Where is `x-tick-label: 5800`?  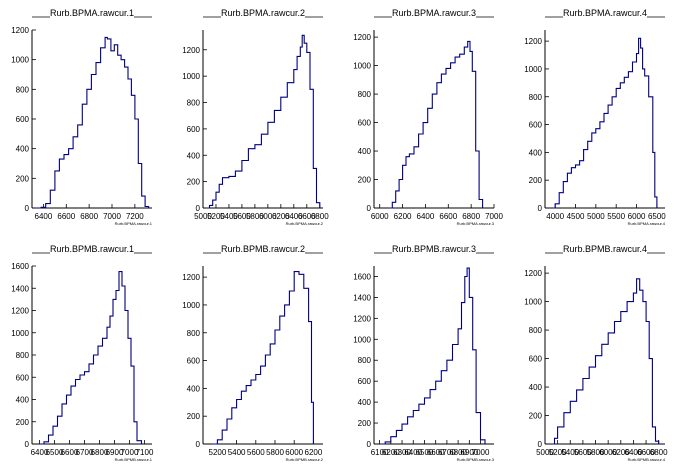
x-tick-label: 5800 is located at coordinates (596, 452).